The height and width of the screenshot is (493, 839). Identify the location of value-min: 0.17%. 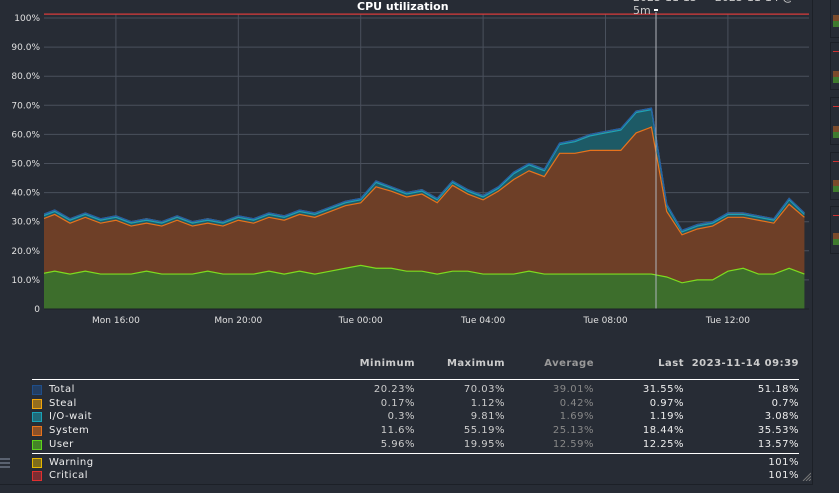
(397, 403).